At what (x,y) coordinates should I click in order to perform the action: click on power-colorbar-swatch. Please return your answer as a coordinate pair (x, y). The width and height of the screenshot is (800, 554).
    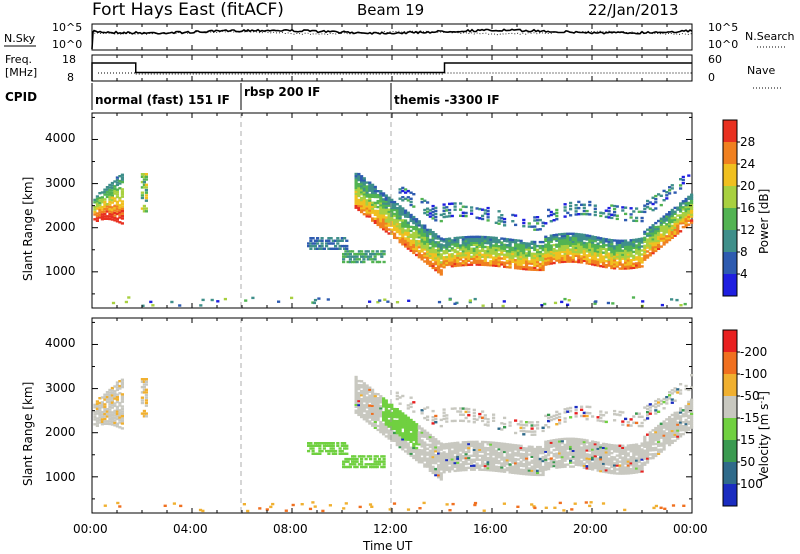
    Looking at the image, I should click on (730, 153).